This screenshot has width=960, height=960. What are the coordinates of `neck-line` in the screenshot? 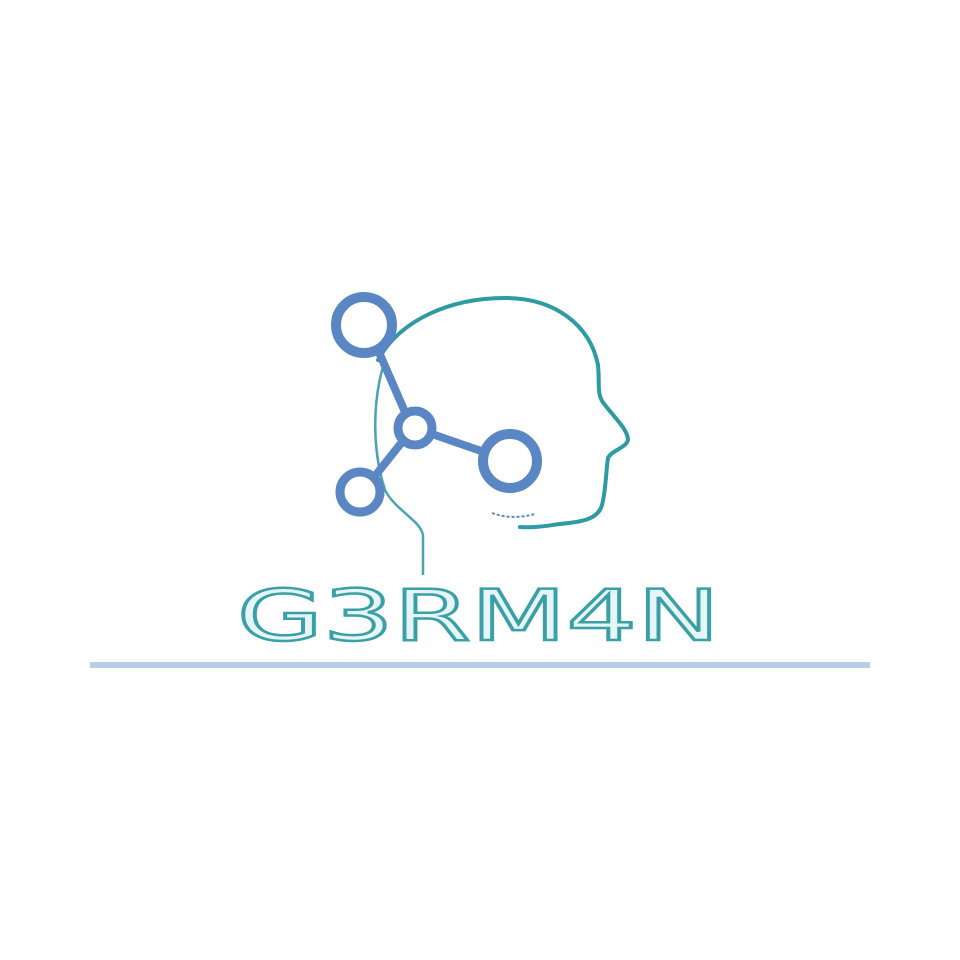 It's located at (399, 467).